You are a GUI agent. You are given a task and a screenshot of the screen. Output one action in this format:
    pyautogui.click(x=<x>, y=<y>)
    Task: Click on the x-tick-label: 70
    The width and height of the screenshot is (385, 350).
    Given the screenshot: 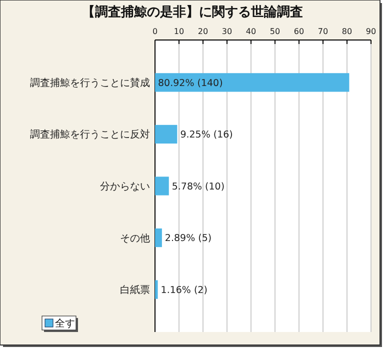 What is the action you would take?
    pyautogui.click(x=323, y=31)
    